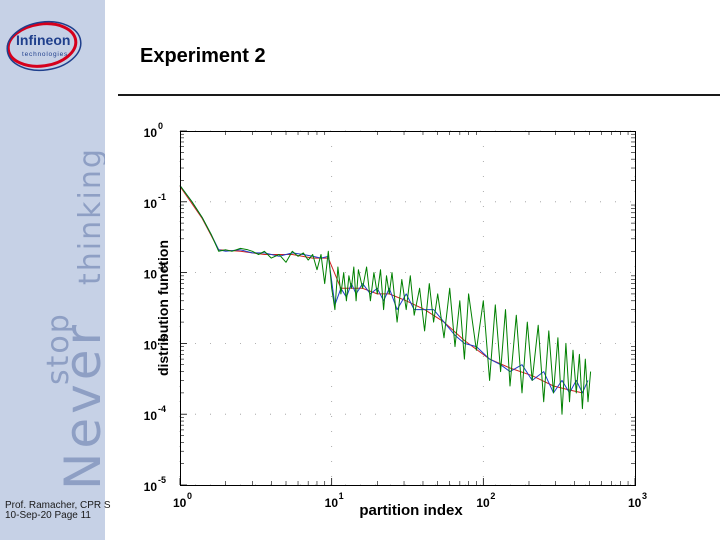  I want to click on tagline-thinking: thinking, so click(89, 216).